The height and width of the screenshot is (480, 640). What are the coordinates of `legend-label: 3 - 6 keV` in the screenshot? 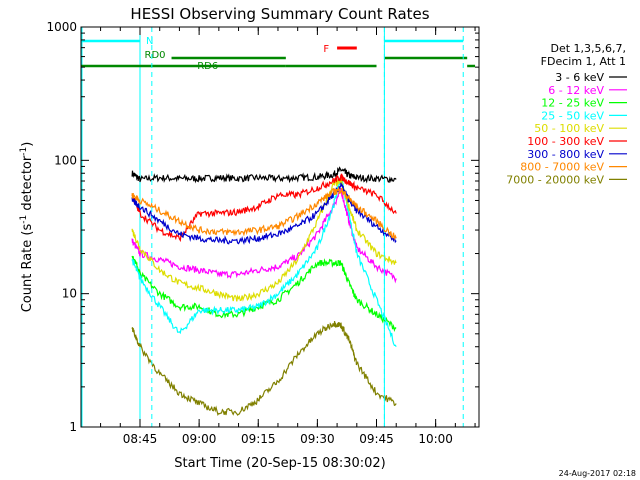 It's located at (579, 77).